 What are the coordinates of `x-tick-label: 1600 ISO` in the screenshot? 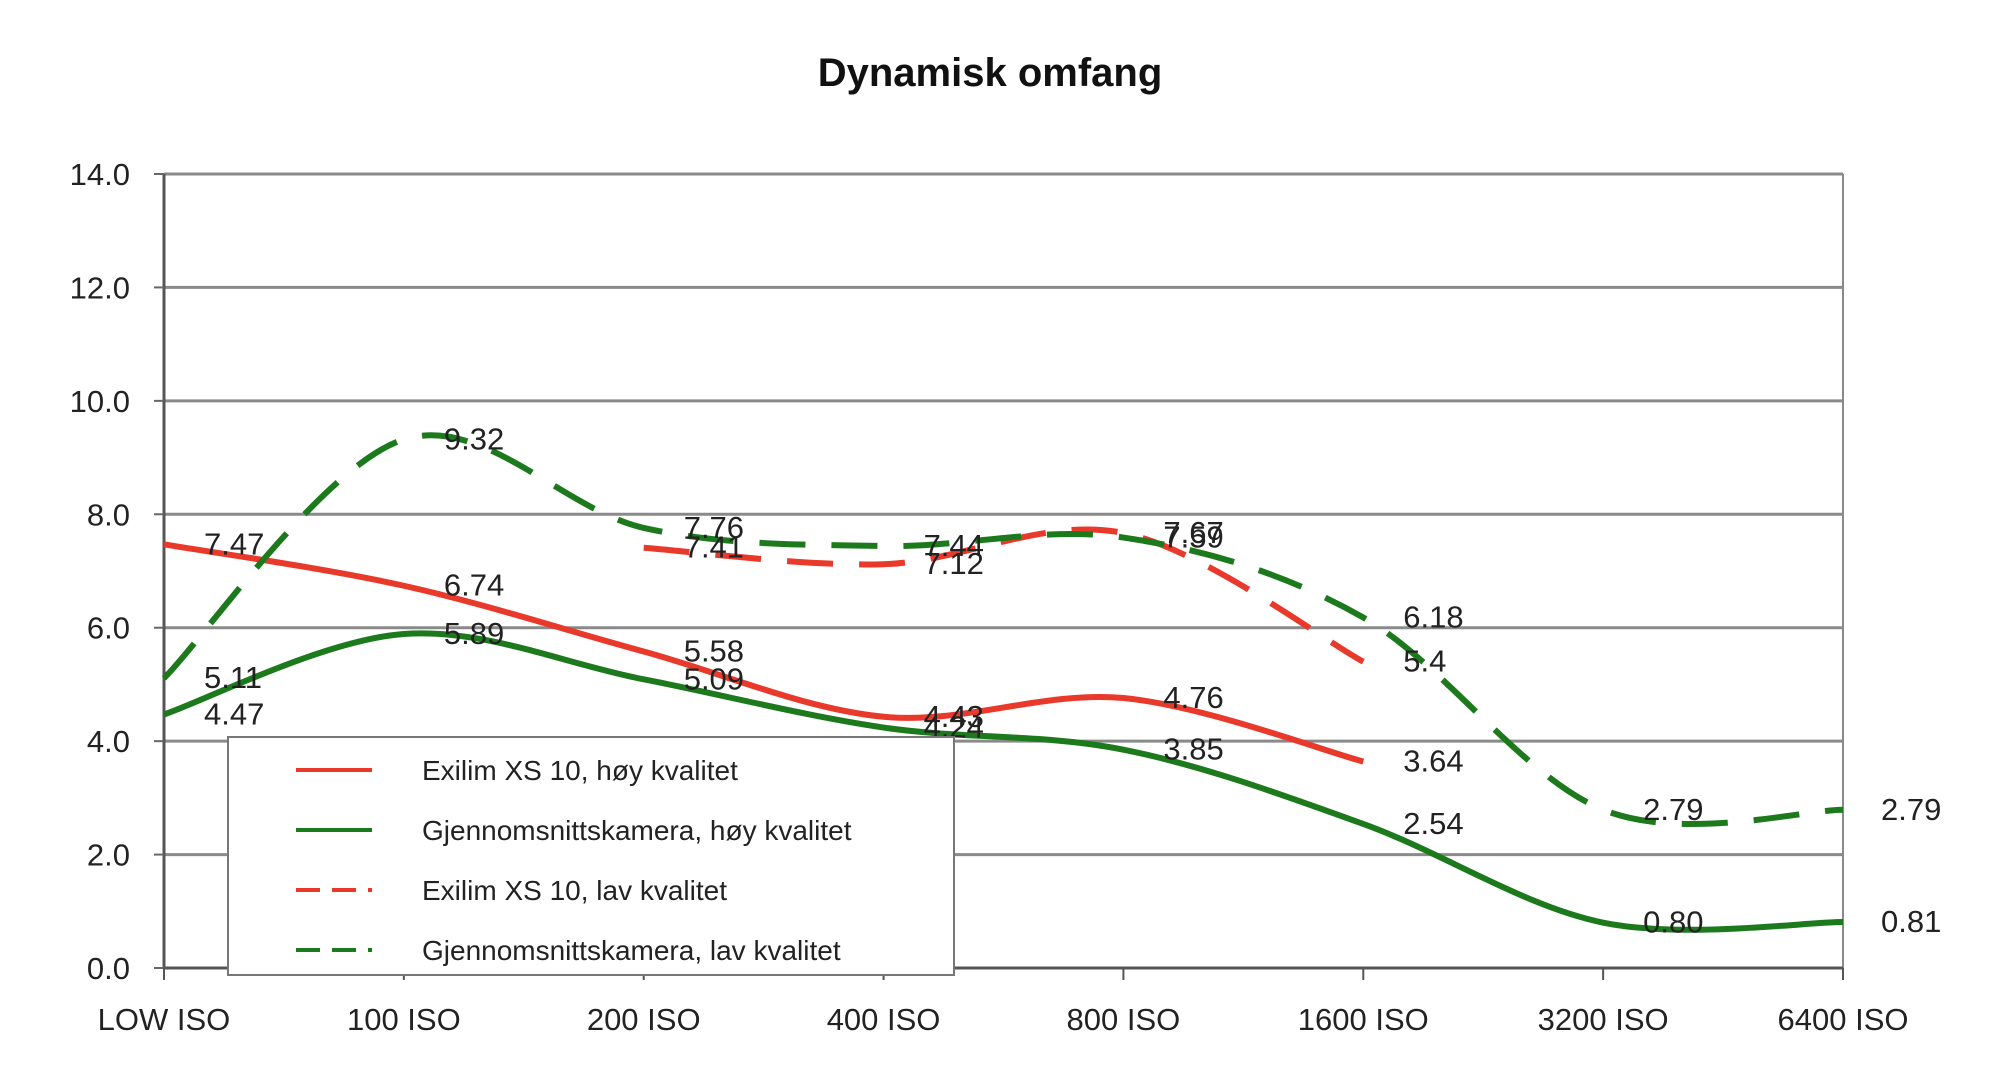 It's located at (1363, 1019).